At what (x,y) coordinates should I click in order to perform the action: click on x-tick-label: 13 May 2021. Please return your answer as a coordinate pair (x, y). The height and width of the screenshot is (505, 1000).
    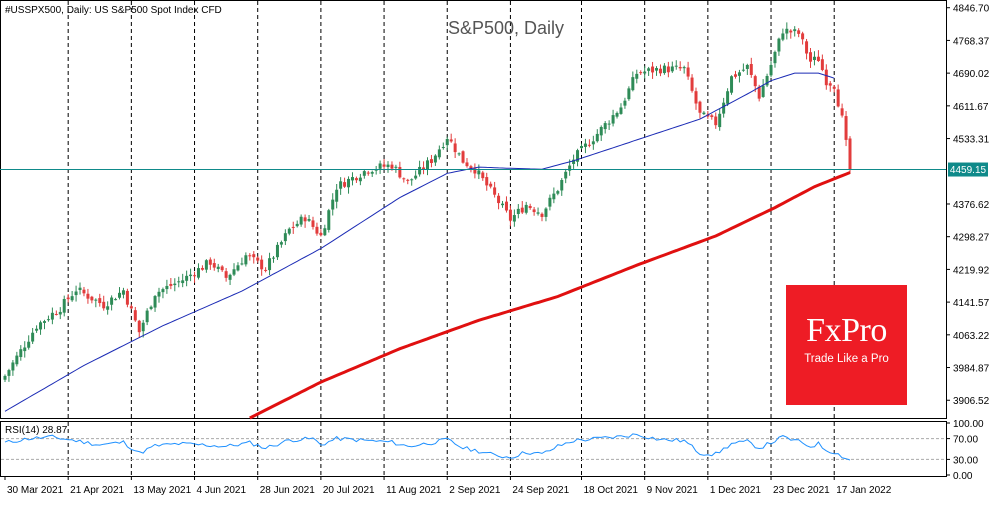
    Looking at the image, I should click on (162, 490).